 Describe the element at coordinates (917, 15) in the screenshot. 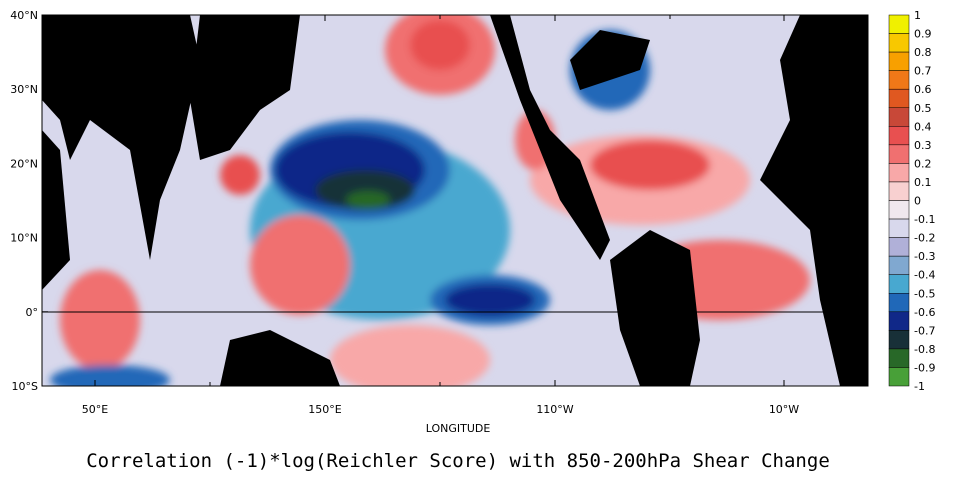

I see `colorbar-label: 1` at that location.